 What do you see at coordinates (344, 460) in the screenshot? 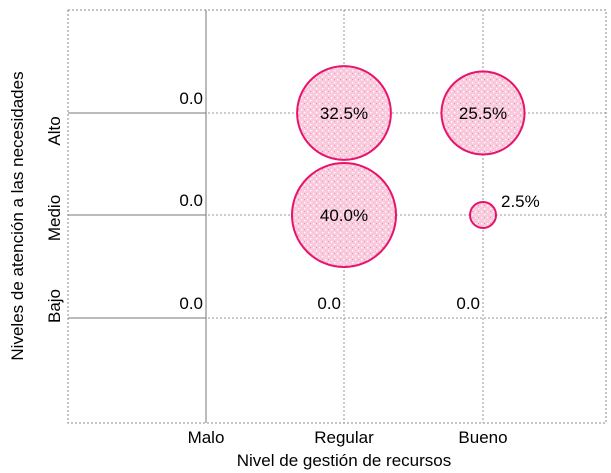
I see `x-axis-label: Nivel de gestión de recursos` at bounding box center [344, 460].